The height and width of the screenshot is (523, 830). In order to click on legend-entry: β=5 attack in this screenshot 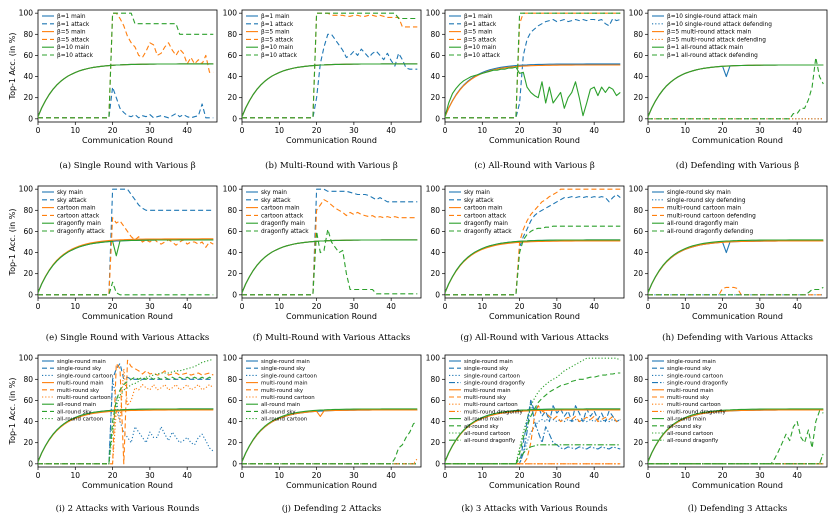, I will do `click(480, 40)`.